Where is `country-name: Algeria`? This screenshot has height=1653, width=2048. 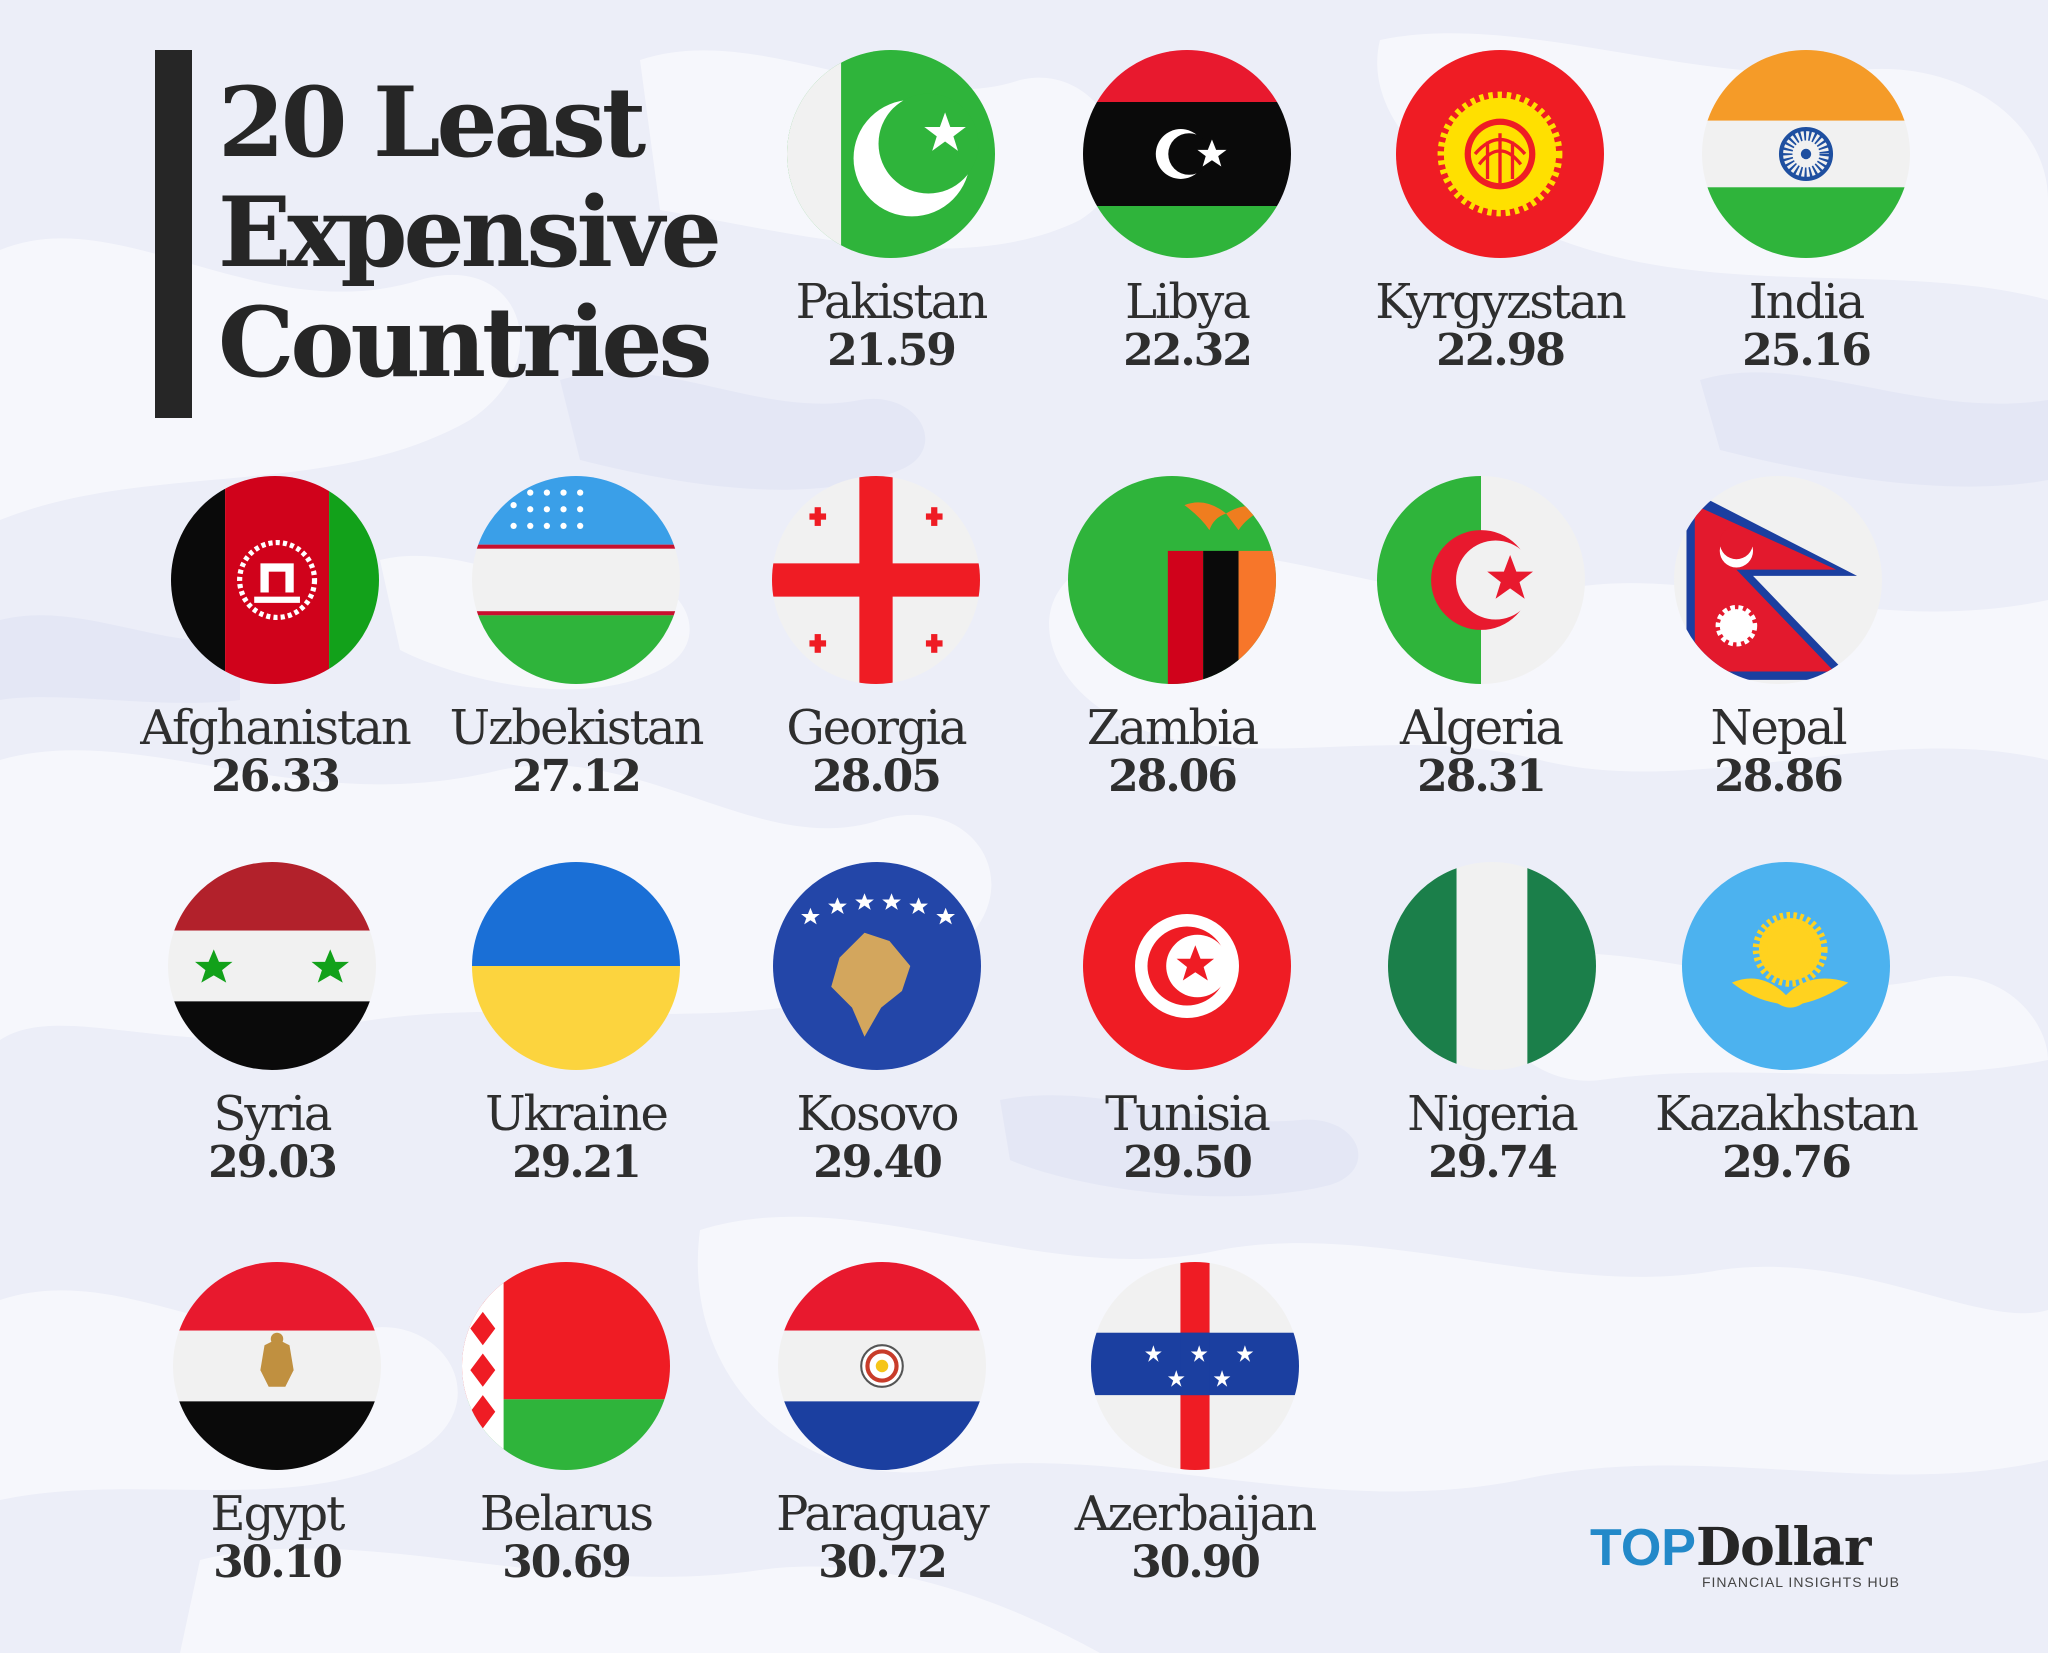
country-name: Algeria is located at coordinates (1481, 728).